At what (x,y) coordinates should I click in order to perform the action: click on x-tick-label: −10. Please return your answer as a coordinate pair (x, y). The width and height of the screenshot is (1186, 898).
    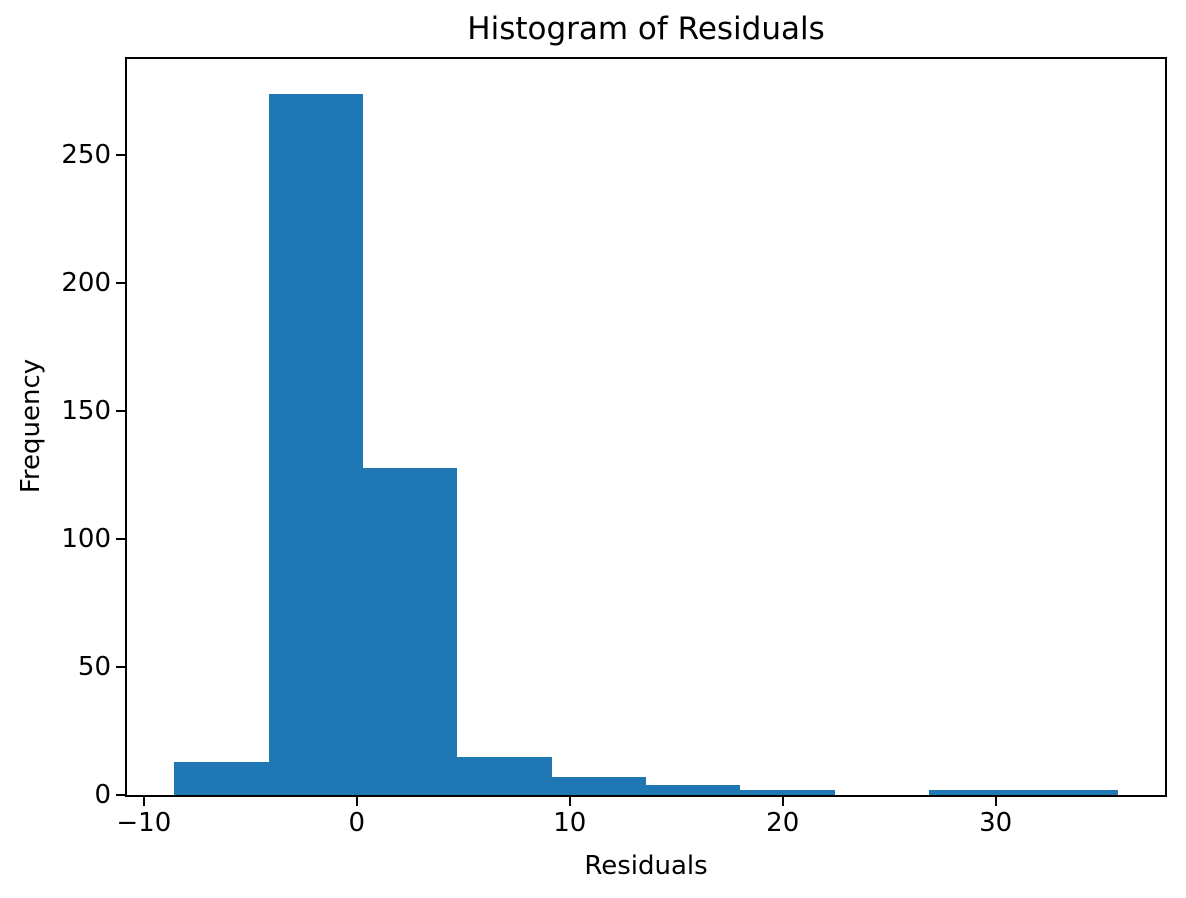
    Looking at the image, I should click on (144, 823).